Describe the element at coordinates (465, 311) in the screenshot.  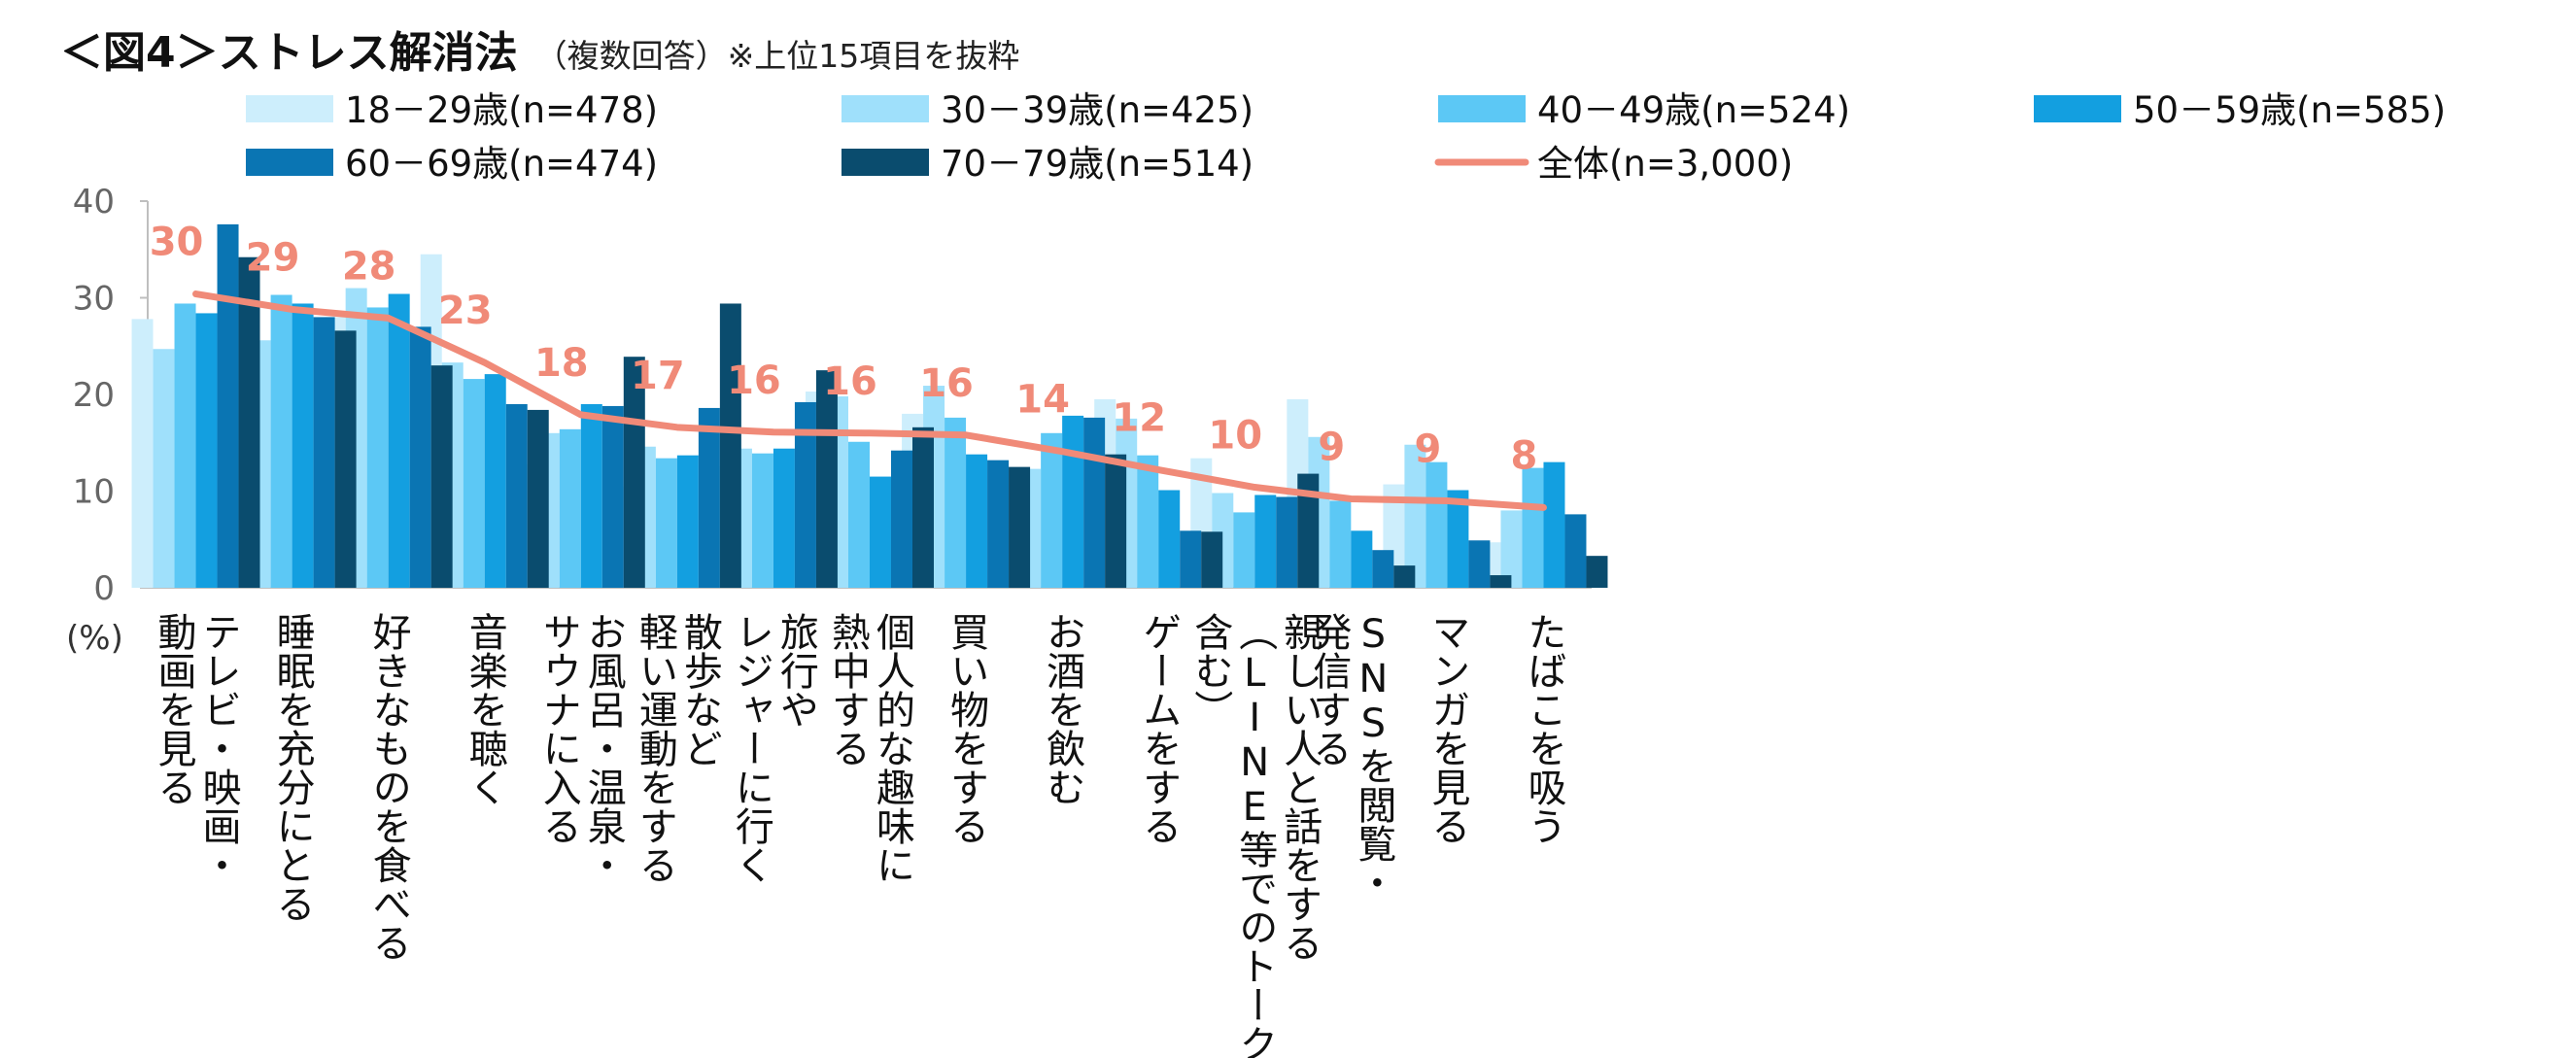
I see `total-data-label: 23` at that location.